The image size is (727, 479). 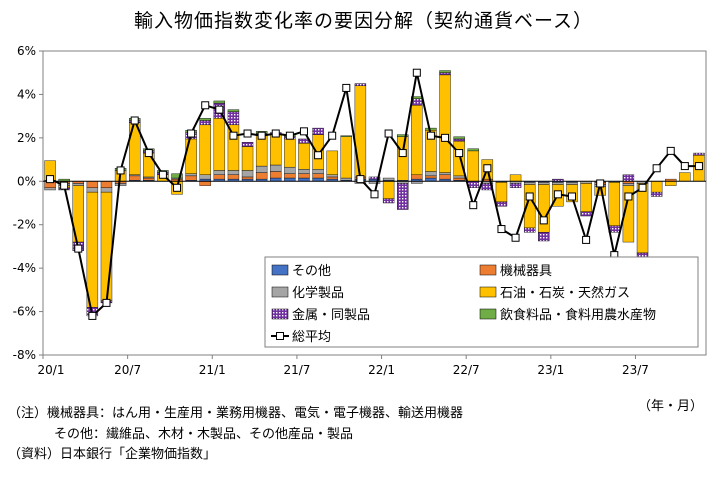 What do you see at coordinates (526, 271) in the screenshot?
I see `legend-label: 機械器具` at bounding box center [526, 271].